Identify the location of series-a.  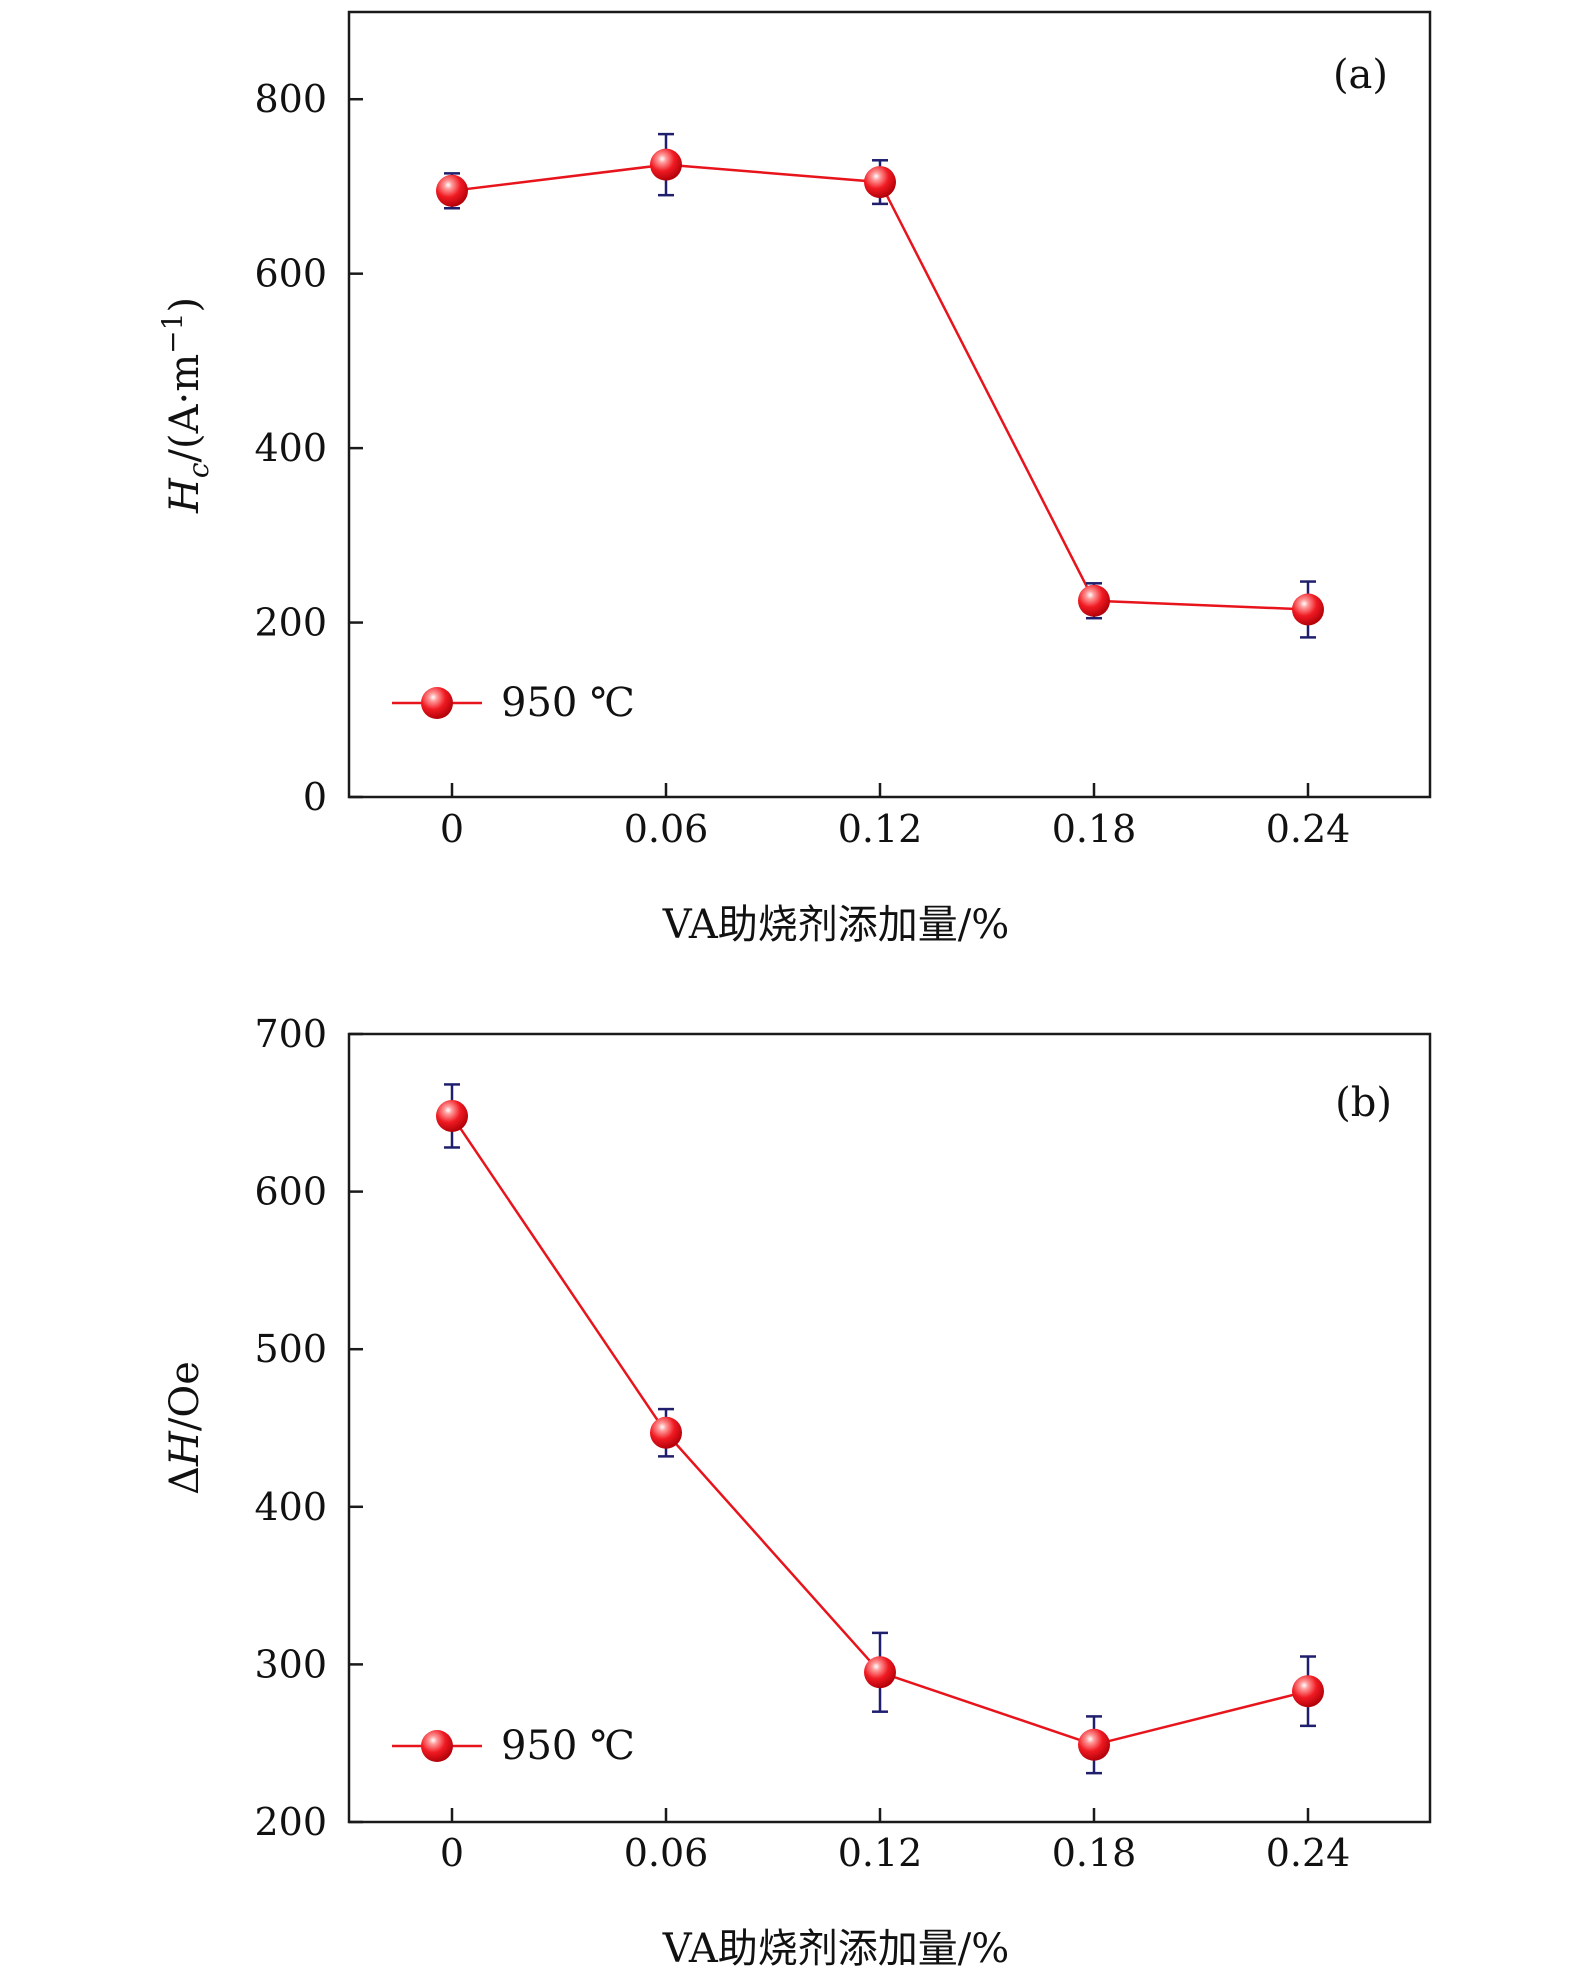
(880, 385).